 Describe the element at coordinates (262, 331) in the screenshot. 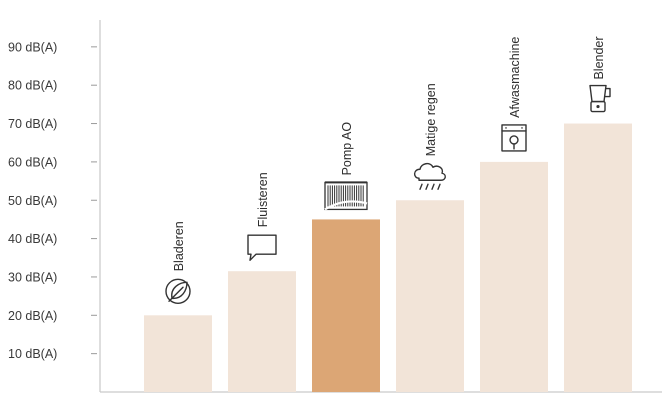

I see `bar-fluisteren` at that location.